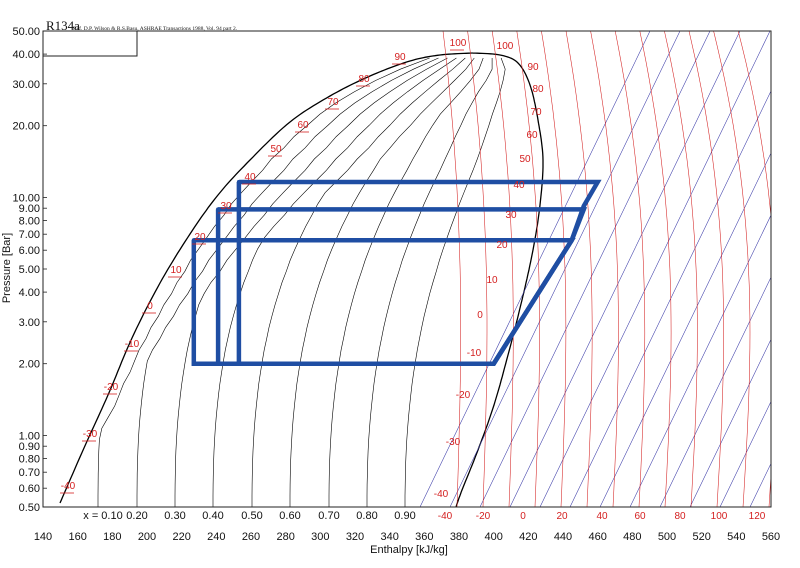 The width and height of the screenshot is (800, 568). What do you see at coordinates (528, 537) in the screenshot?
I see `x-tick-label: 420` at bounding box center [528, 537].